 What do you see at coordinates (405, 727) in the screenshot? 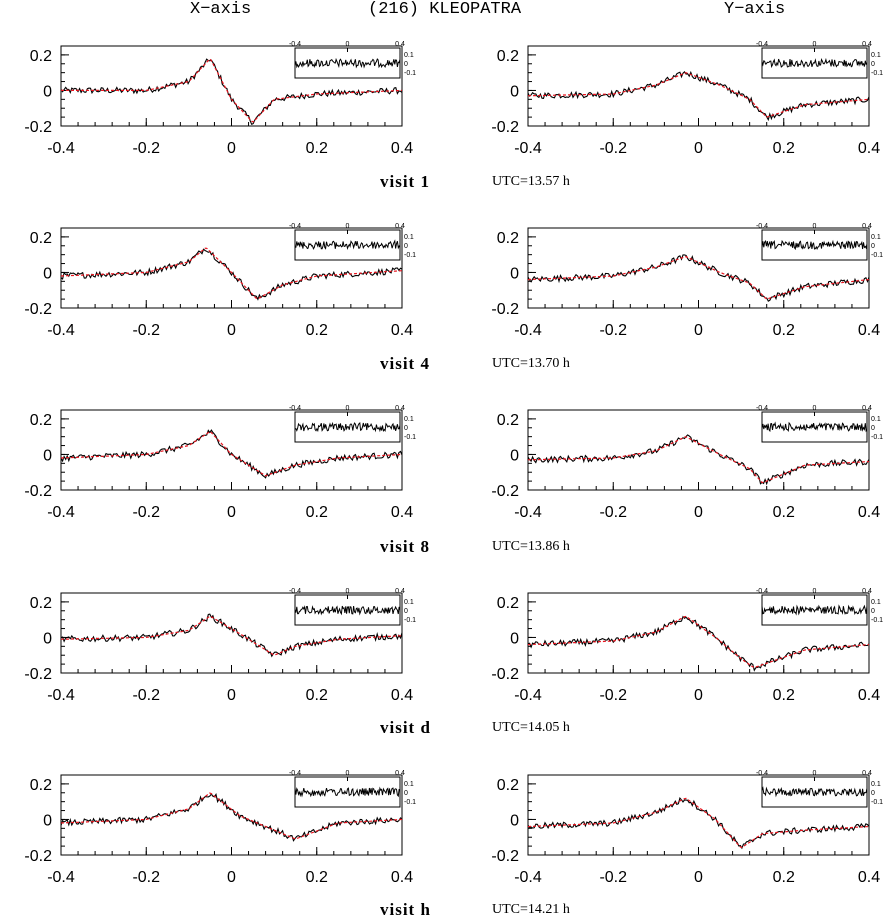
I see `visit-label: visit d` at bounding box center [405, 727].